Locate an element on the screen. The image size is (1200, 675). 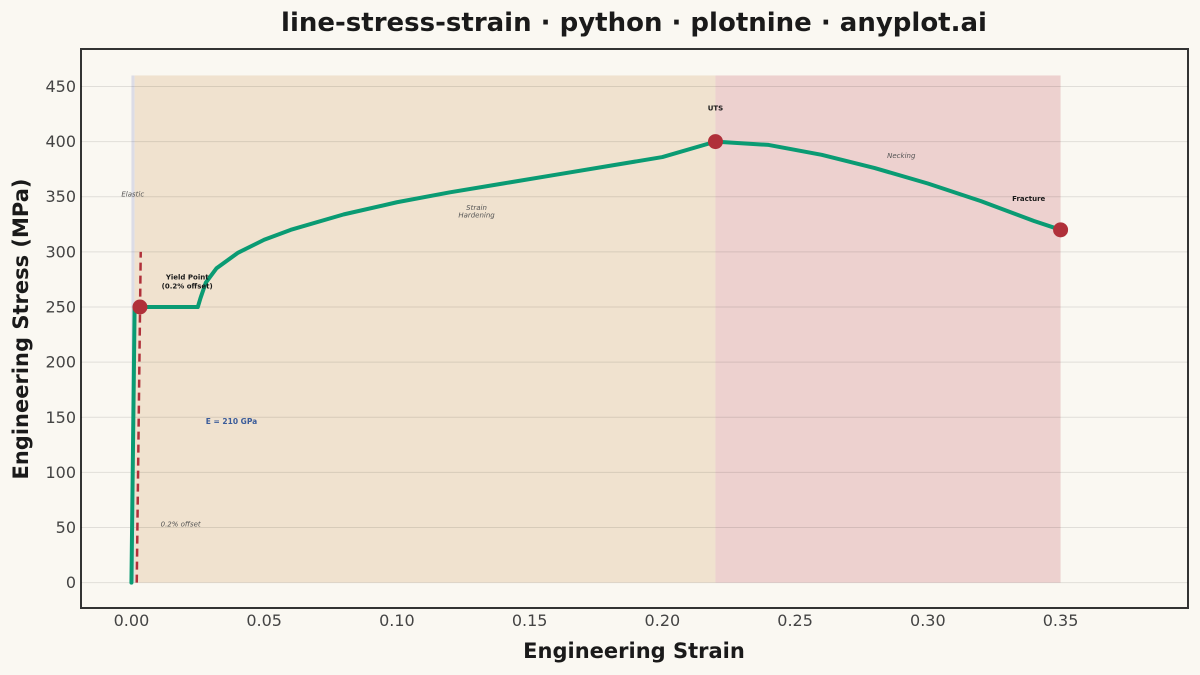
x-tick-label: 0.25 is located at coordinates (795, 620).